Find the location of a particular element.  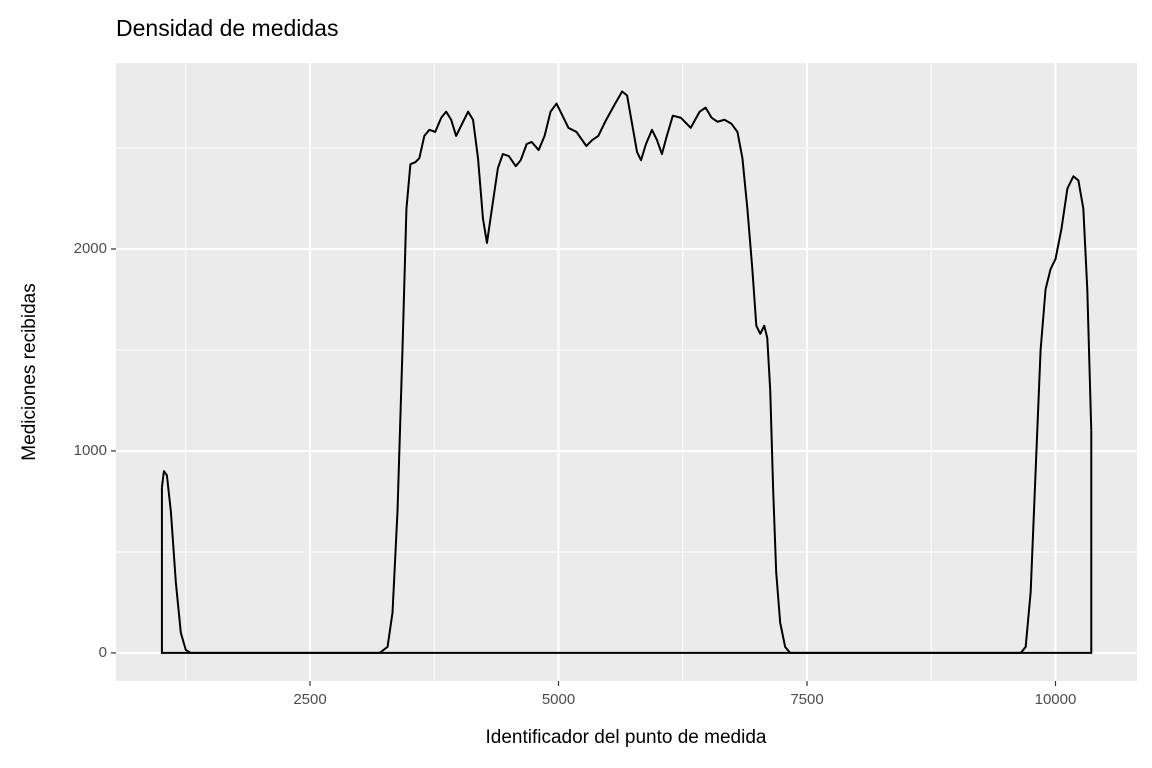

y-axis-label: Mediciones recibidas is located at coordinates (29, 371).